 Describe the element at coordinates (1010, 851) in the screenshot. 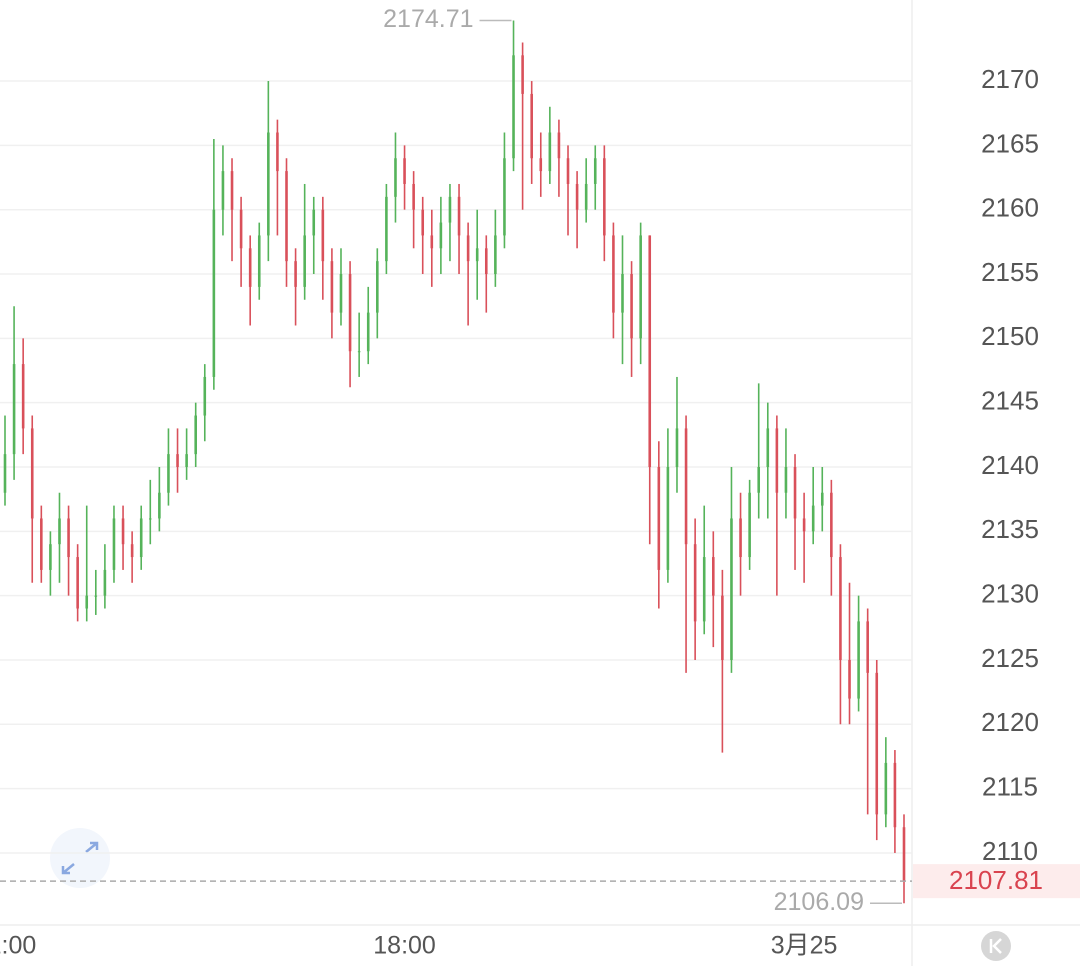

I see `y-tick-label: 2110` at that location.